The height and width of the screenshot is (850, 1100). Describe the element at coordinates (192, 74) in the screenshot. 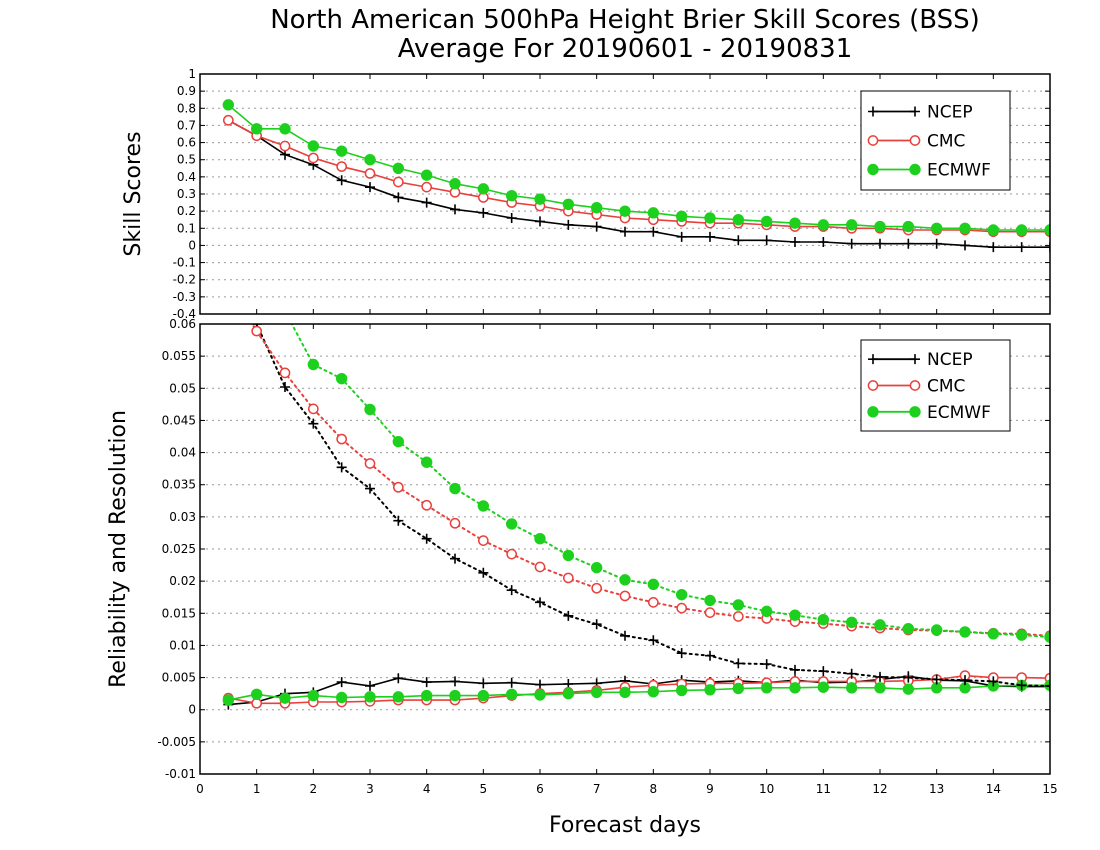

I see `y-tick-label: 1` at that location.